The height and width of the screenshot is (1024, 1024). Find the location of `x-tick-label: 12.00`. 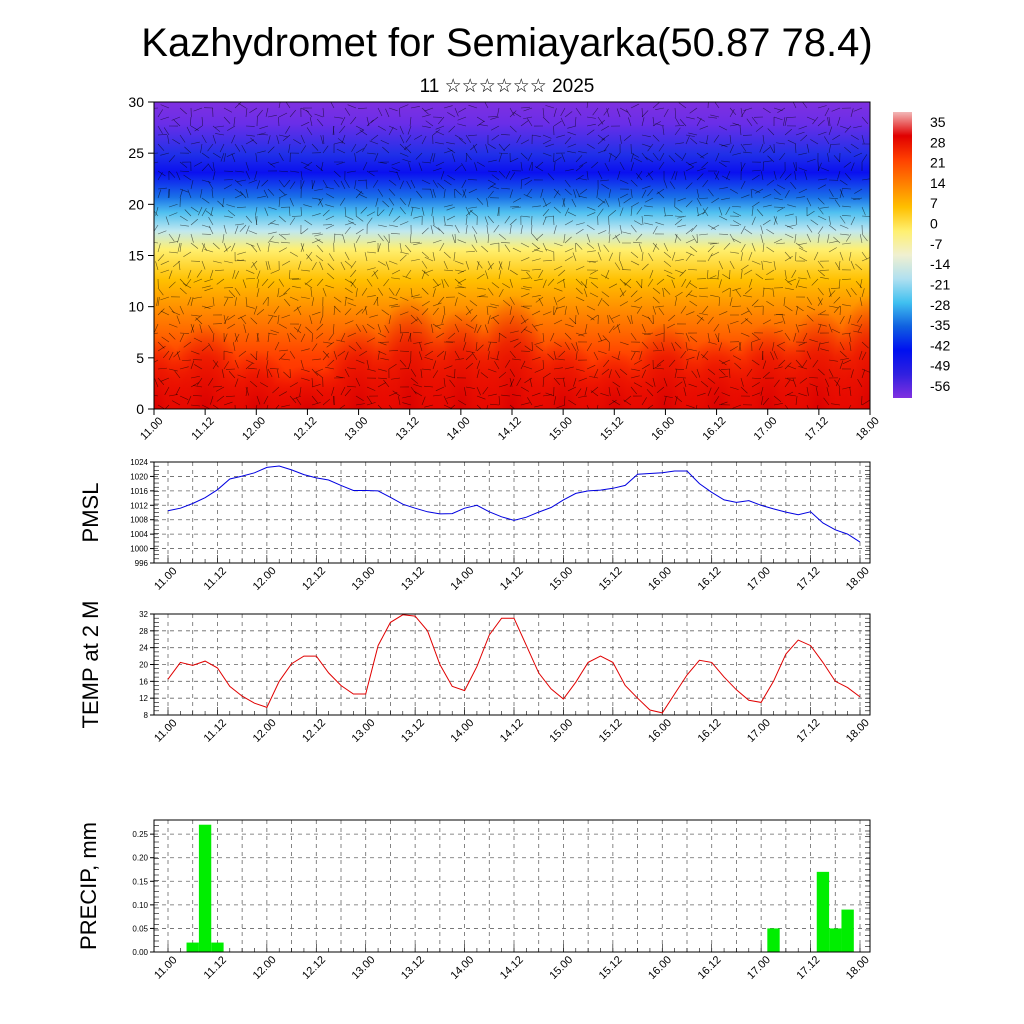

x-tick-label: 12.00 is located at coordinates (265, 968).